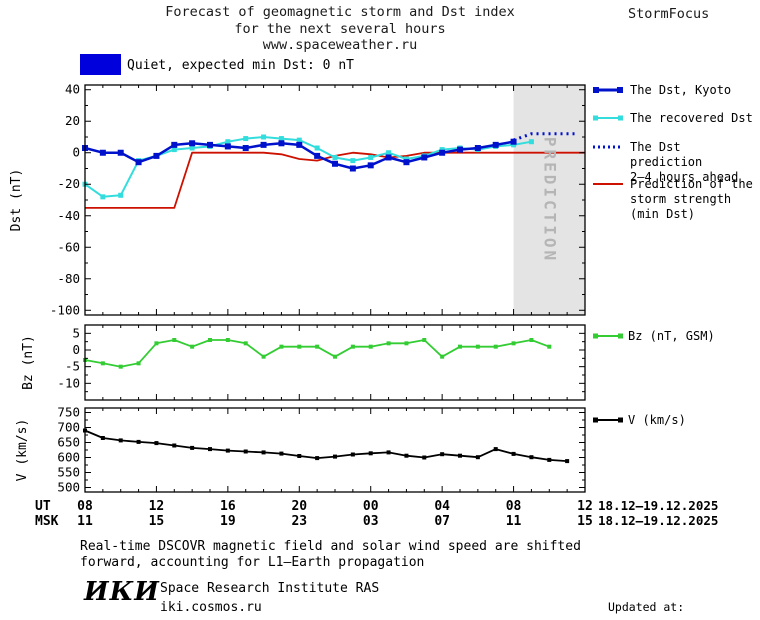 This screenshot has width=760, height=620. I want to click on title-line2: for the next several hours, so click(340, 28).